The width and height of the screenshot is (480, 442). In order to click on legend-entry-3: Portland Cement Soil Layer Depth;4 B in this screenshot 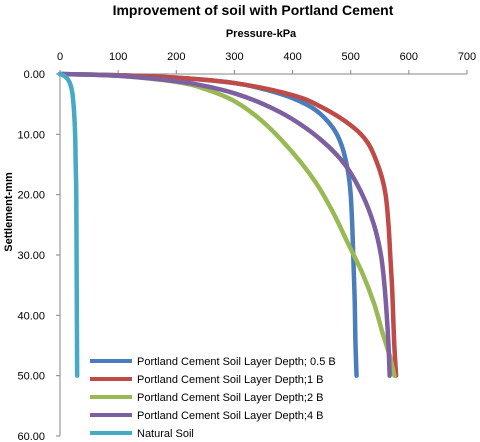, I will do `click(207, 416)`.